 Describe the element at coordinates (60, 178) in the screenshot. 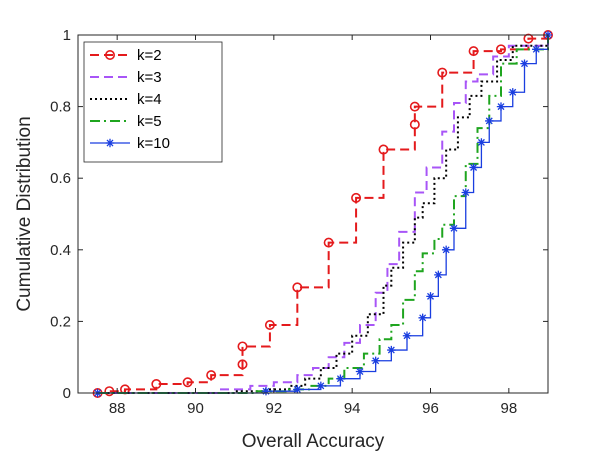

I see `y-tick-label: 0.6` at that location.